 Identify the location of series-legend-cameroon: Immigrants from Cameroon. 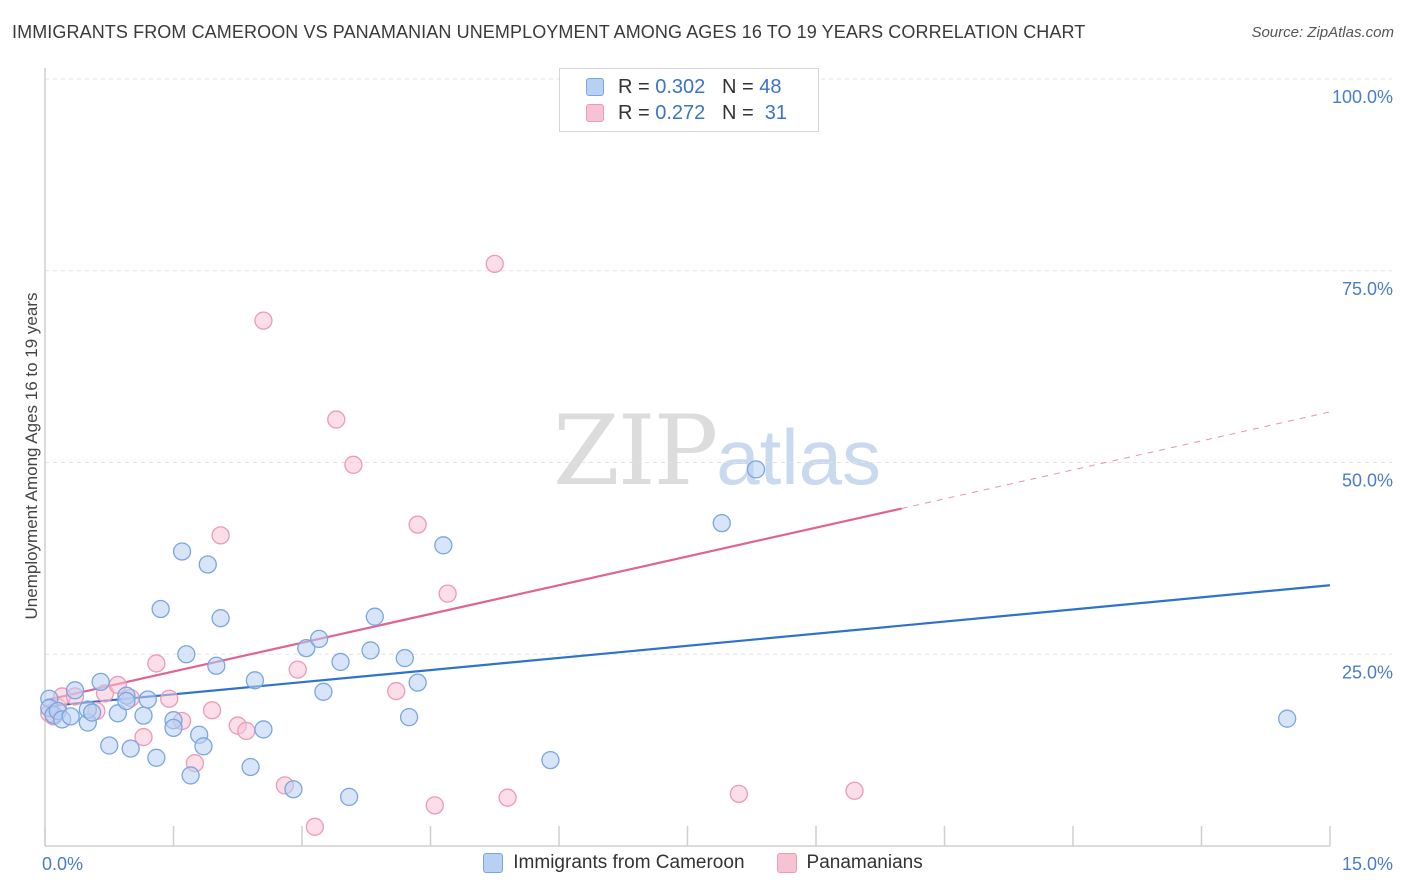
(614, 863).